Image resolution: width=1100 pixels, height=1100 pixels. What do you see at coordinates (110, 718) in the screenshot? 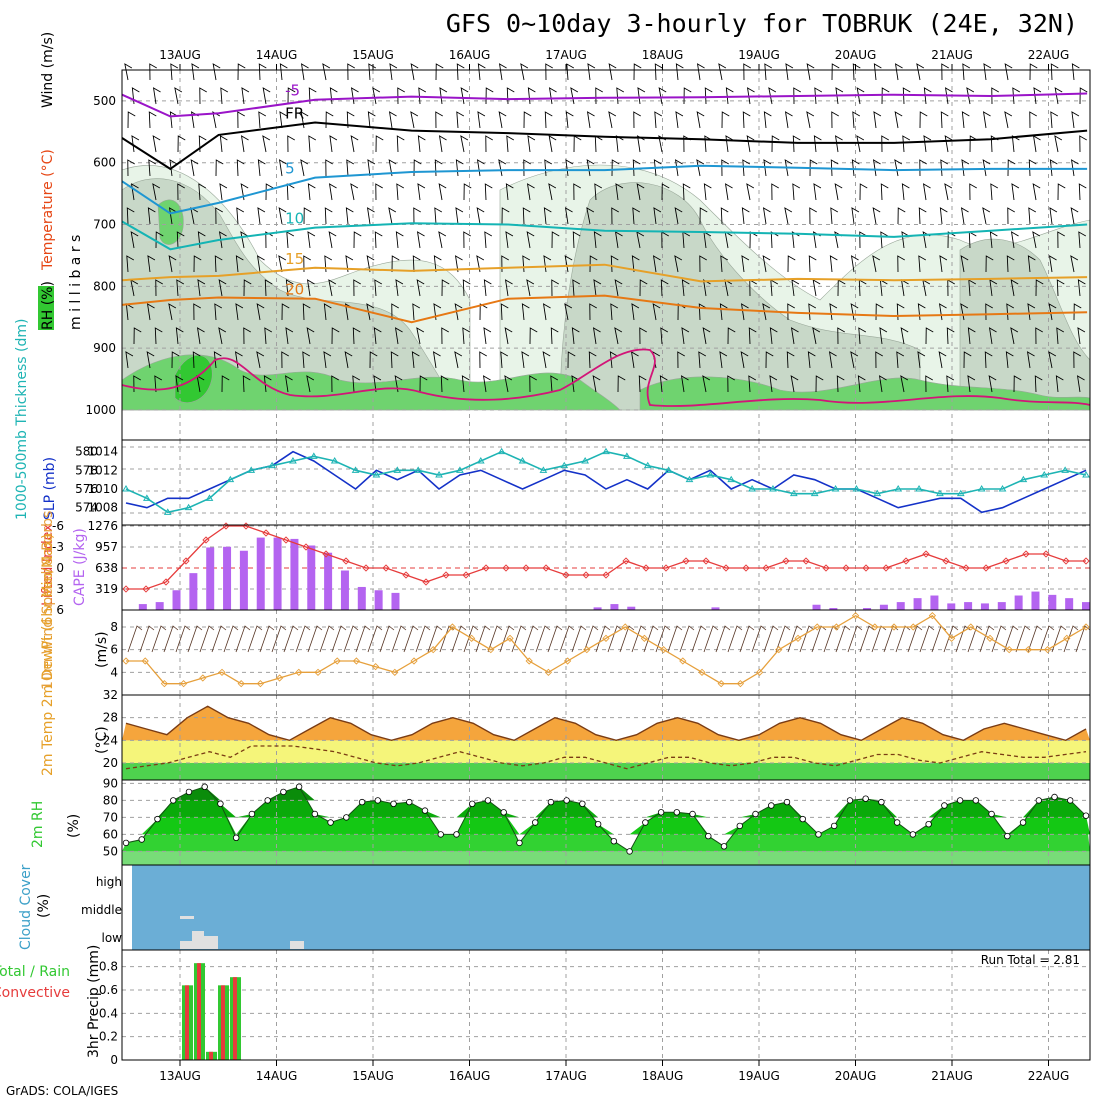
I see `temp-tick: 28` at bounding box center [110, 718].